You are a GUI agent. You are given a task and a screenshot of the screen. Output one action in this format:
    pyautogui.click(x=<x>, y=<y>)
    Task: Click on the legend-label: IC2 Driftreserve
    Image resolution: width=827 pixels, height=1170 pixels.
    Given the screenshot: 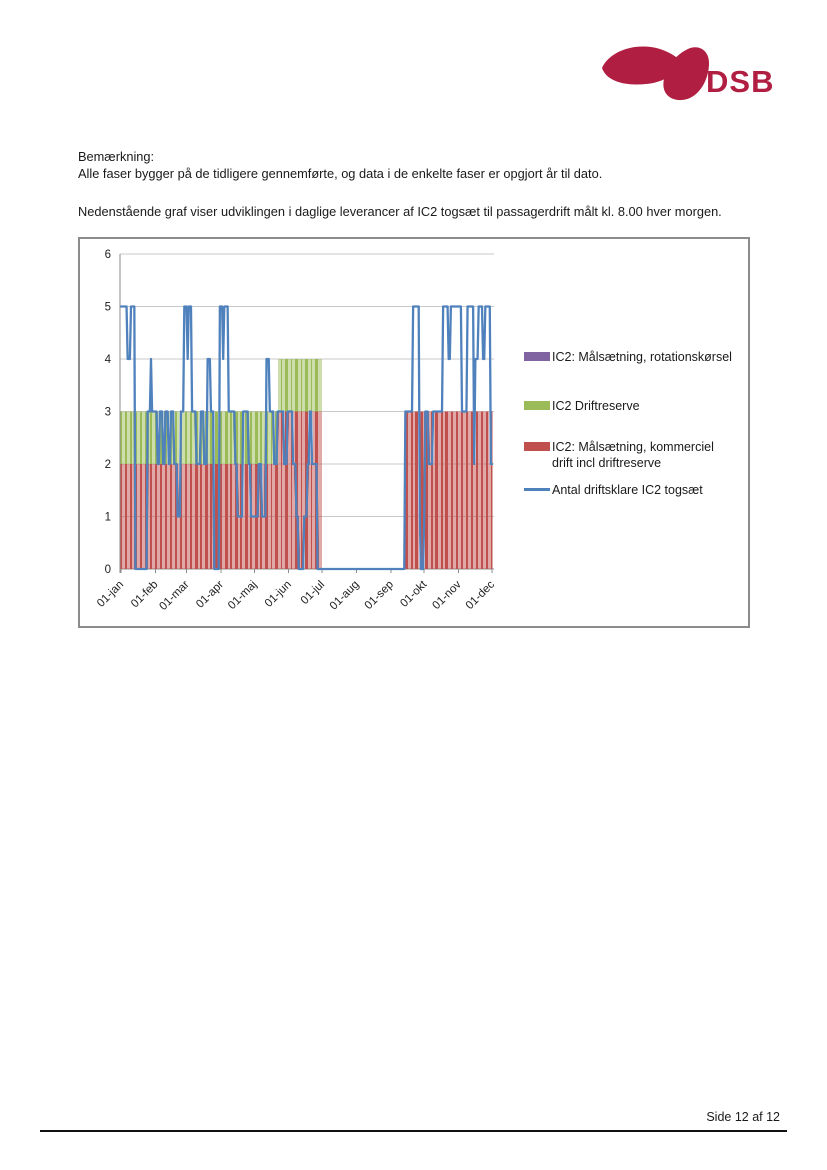 What is the action you would take?
    pyautogui.click(x=596, y=406)
    